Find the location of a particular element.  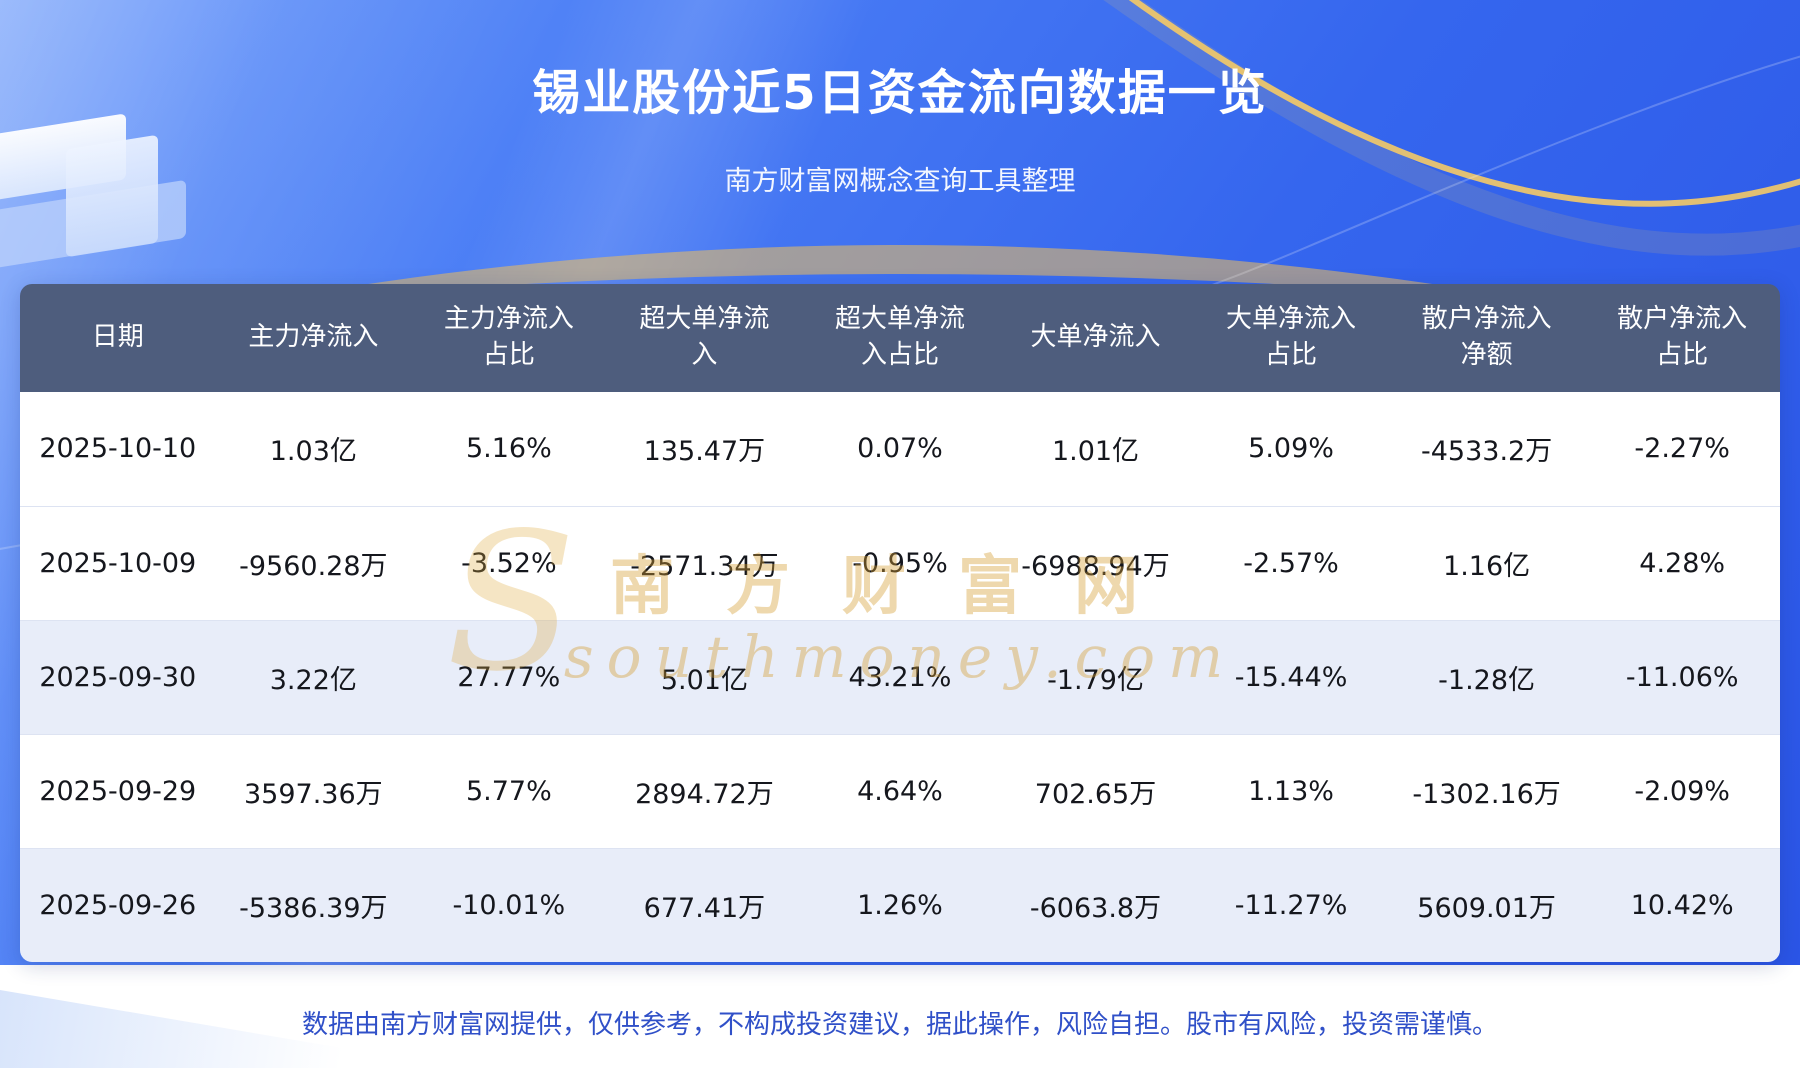

value-cell: 5.09% is located at coordinates (1291, 449).